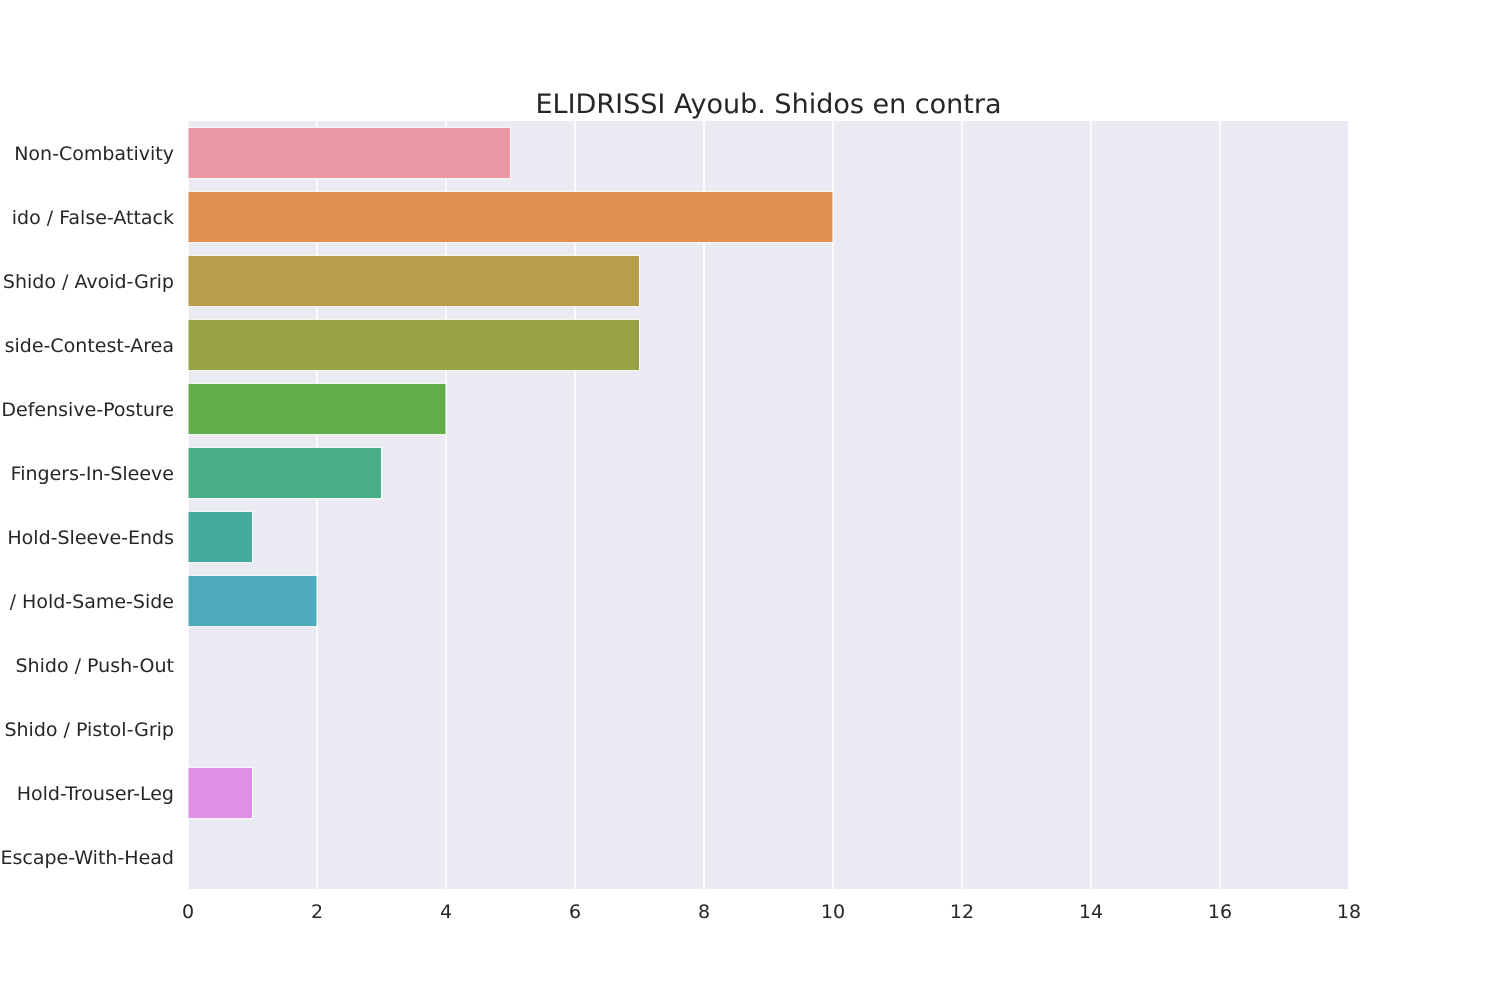 The image size is (1500, 1004). I want to click on x-tick-label: 6, so click(575, 912).